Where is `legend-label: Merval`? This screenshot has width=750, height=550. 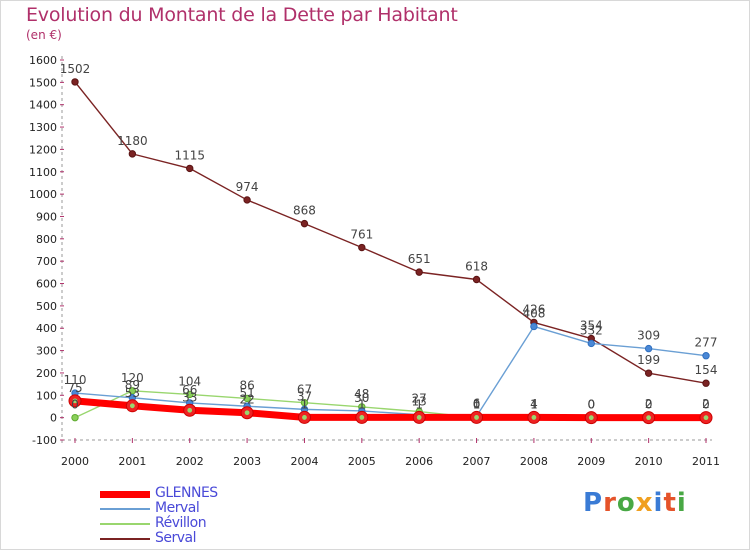
legend-label: Merval is located at coordinates (177, 508).